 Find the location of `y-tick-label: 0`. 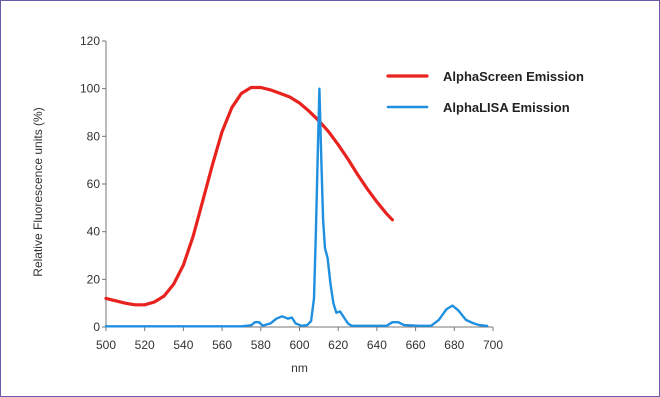

y-tick-label: 0 is located at coordinates (96, 327).